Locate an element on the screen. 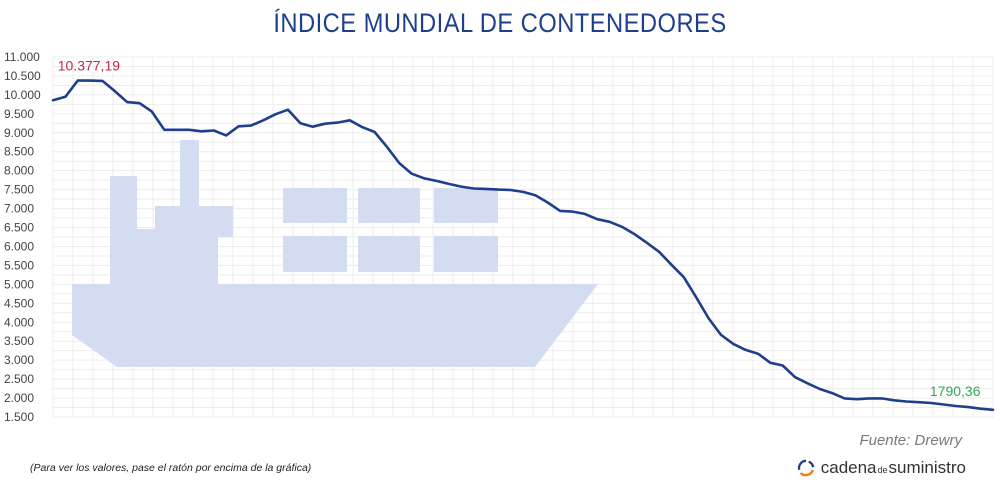  y-tick-label: 4.500 is located at coordinates (19, 303).